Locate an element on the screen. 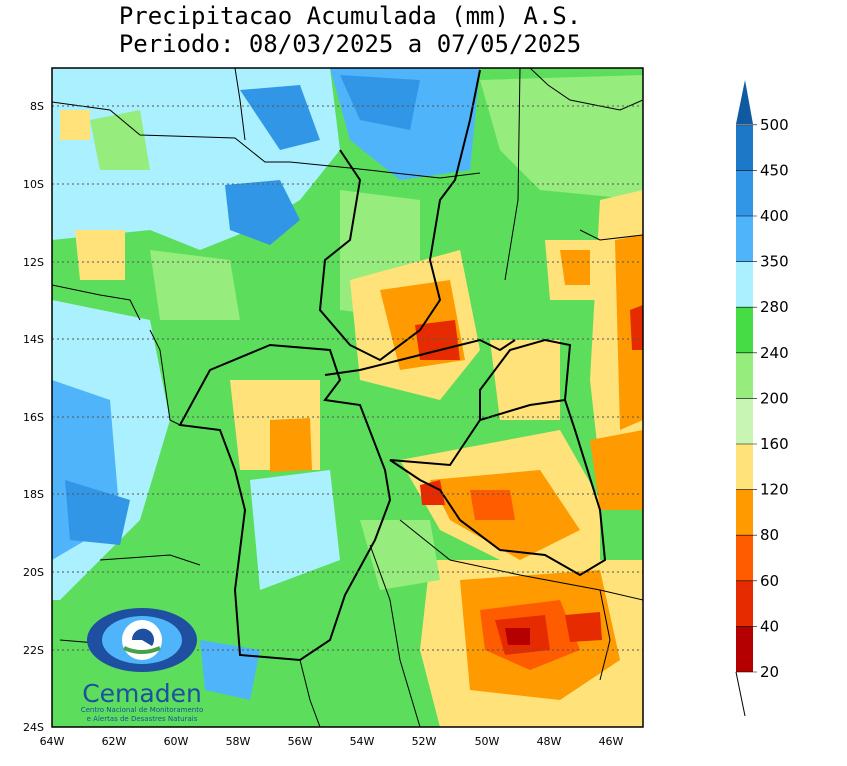 This screenshot has height=766, width=847. legend-label: 200 is located at coordinates (774, 398).